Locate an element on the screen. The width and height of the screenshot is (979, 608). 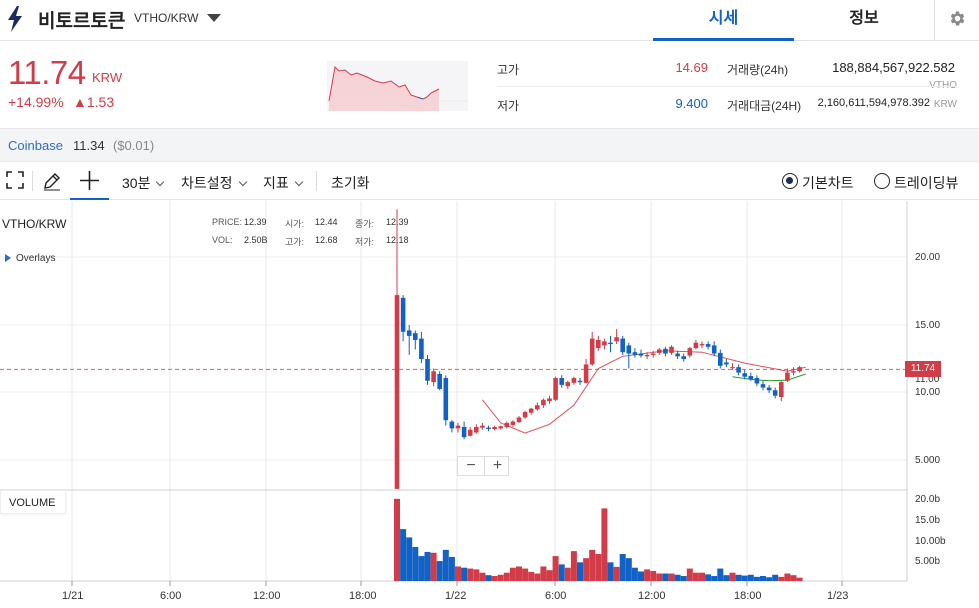
tab-info: 정보 is located at coordinates (864, 18).